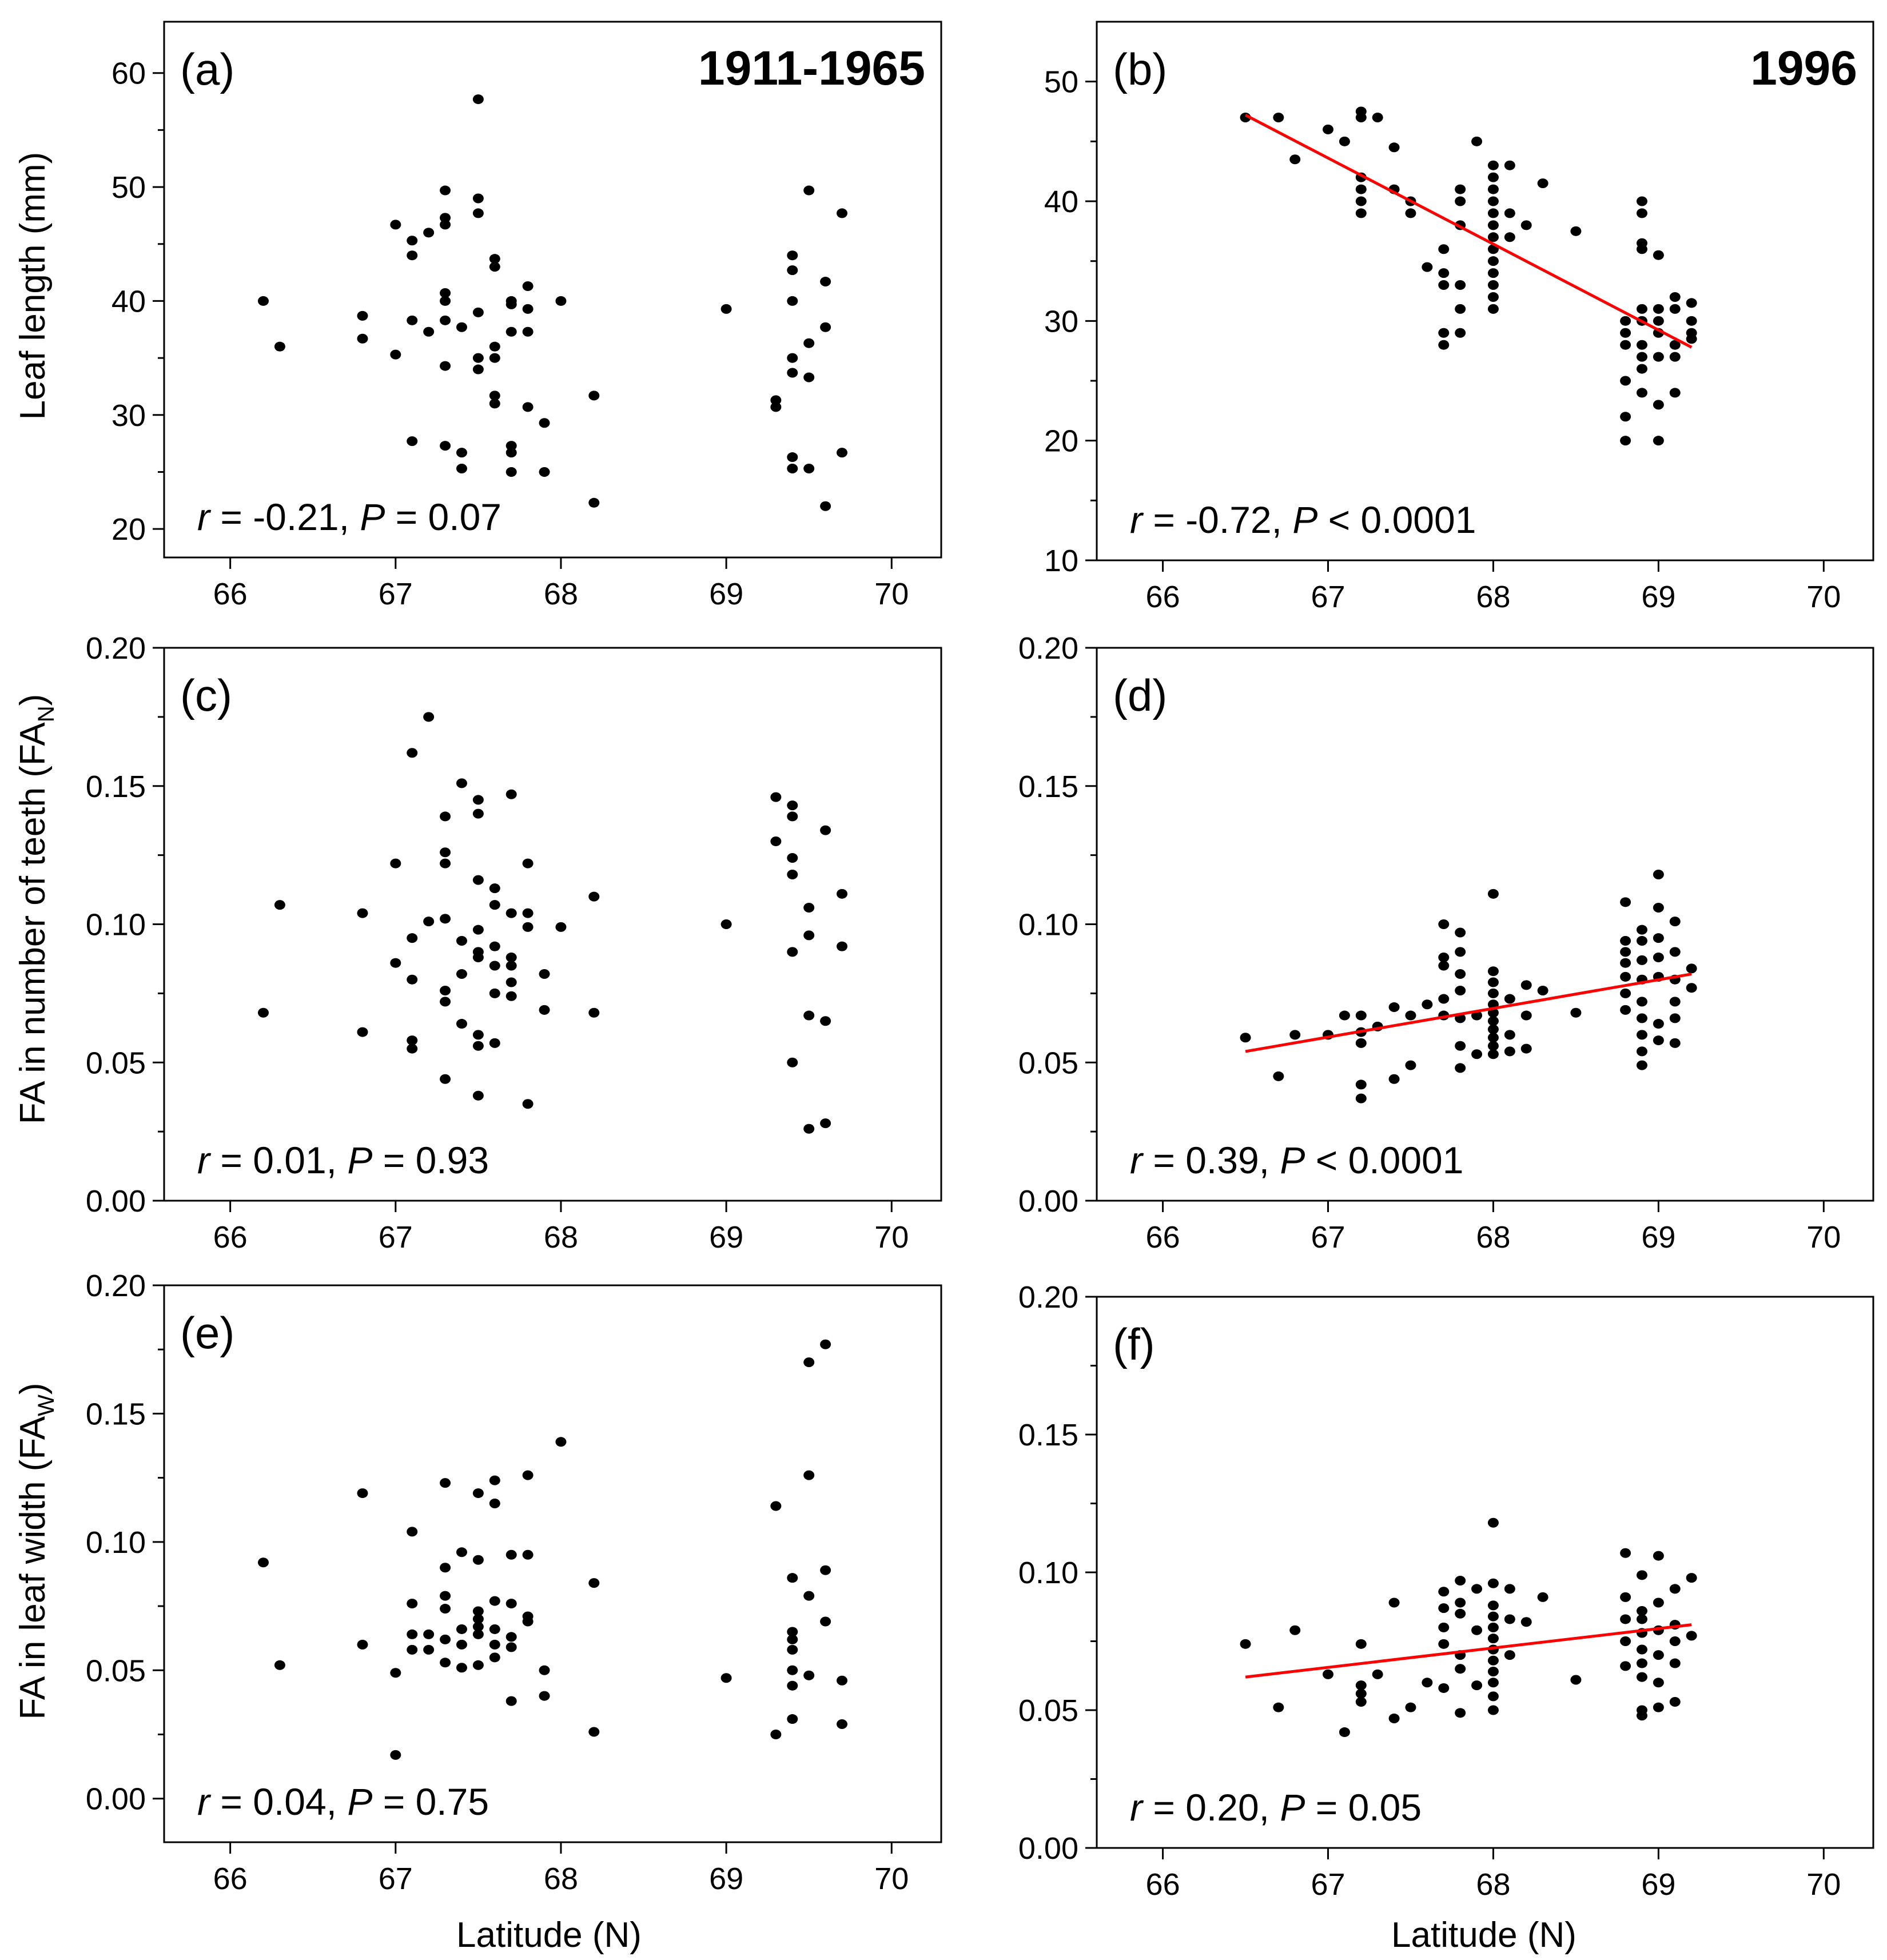  What do you see at coordinates (1048, 787) in the screenshot?
I see `y-tick-label: 0.15` at bounding box center [1048, 787].